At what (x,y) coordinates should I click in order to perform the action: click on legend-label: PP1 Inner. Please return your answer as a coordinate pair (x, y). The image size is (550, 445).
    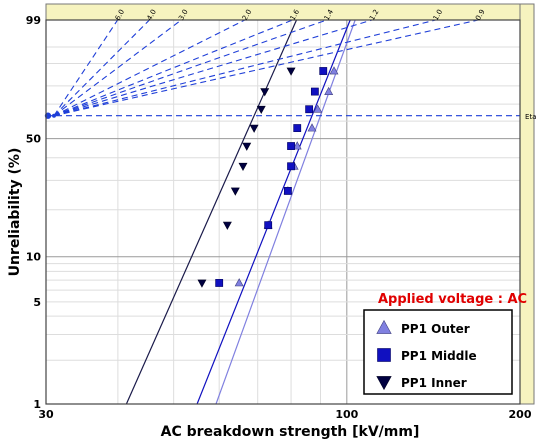
    Looking at the image, I should click on (434, 383).